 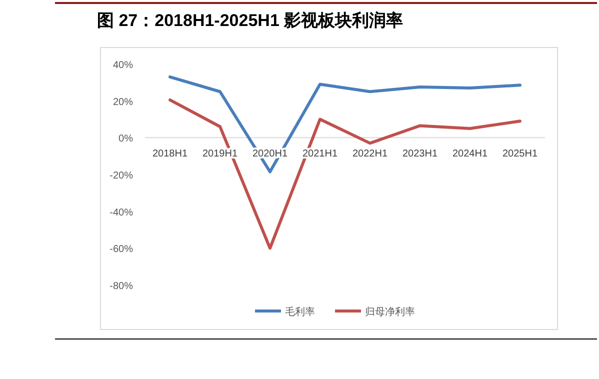 I want to click on legend-label: 毛利率, so click(x=300, y=312).